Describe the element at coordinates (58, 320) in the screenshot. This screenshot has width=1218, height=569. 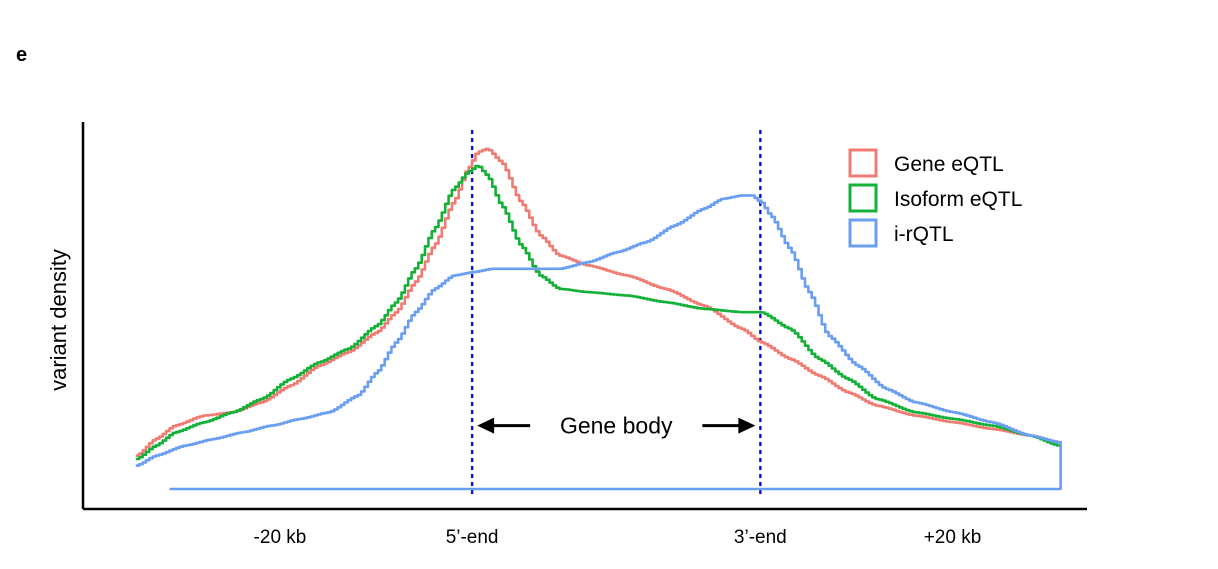
I see `y-axis-label: variant density` at that location.